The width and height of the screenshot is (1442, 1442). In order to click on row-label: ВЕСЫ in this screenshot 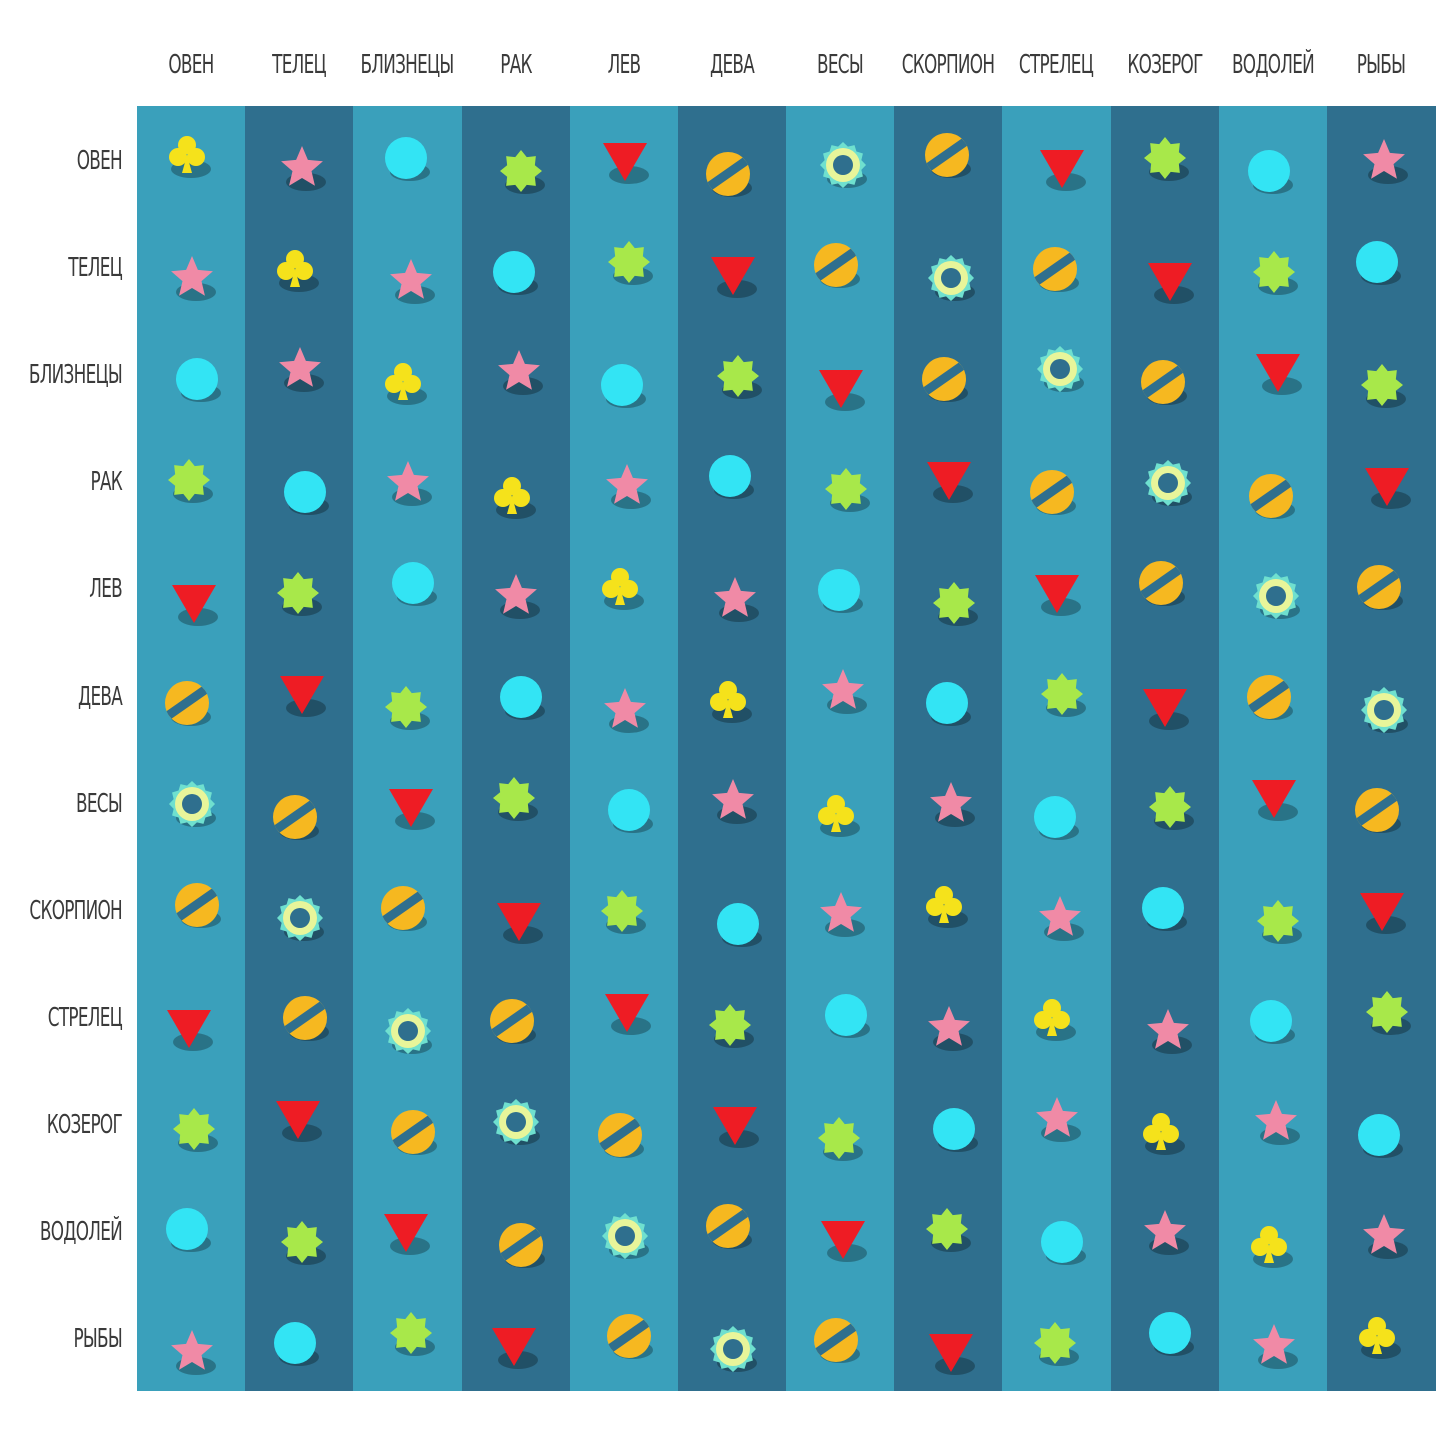, I will do `click(99, 803)`.